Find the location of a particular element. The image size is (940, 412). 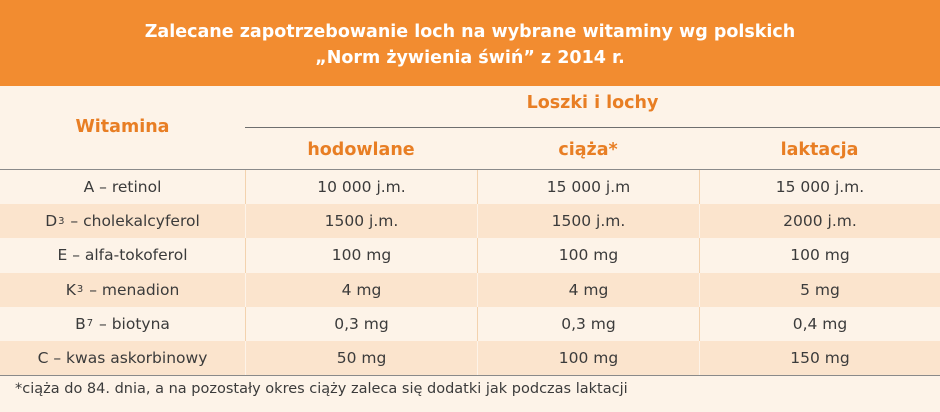

header-divider is located at coordinates (470, 169).